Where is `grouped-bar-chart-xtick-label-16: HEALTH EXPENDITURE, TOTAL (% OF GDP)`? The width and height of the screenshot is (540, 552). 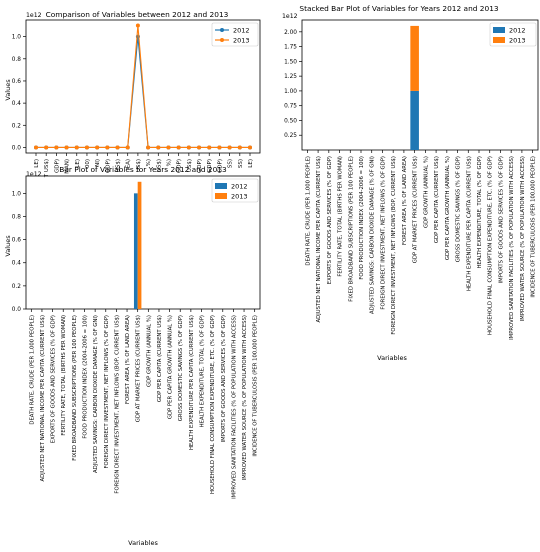 grouped-bar-chart-xtick-label-16: HEALTH EXPENDITURE, TOTAL (% OF GDP) is located at coordinates (203, 371).